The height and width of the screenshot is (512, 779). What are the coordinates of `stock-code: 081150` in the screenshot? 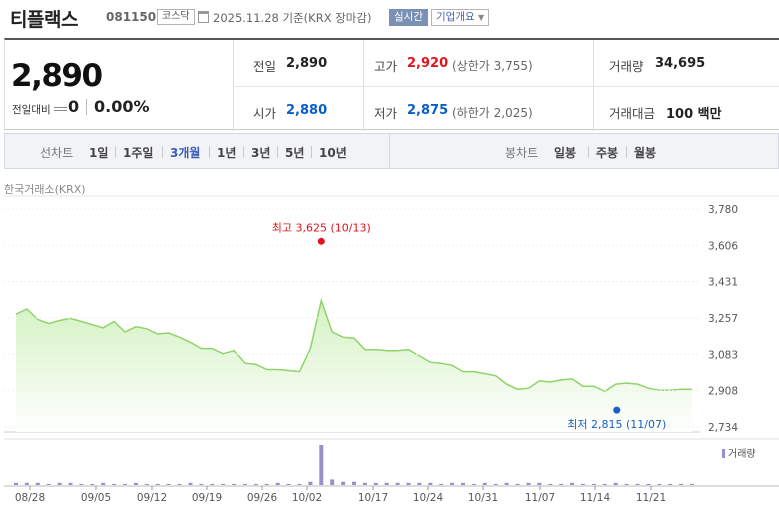 It's located at (131, 17).